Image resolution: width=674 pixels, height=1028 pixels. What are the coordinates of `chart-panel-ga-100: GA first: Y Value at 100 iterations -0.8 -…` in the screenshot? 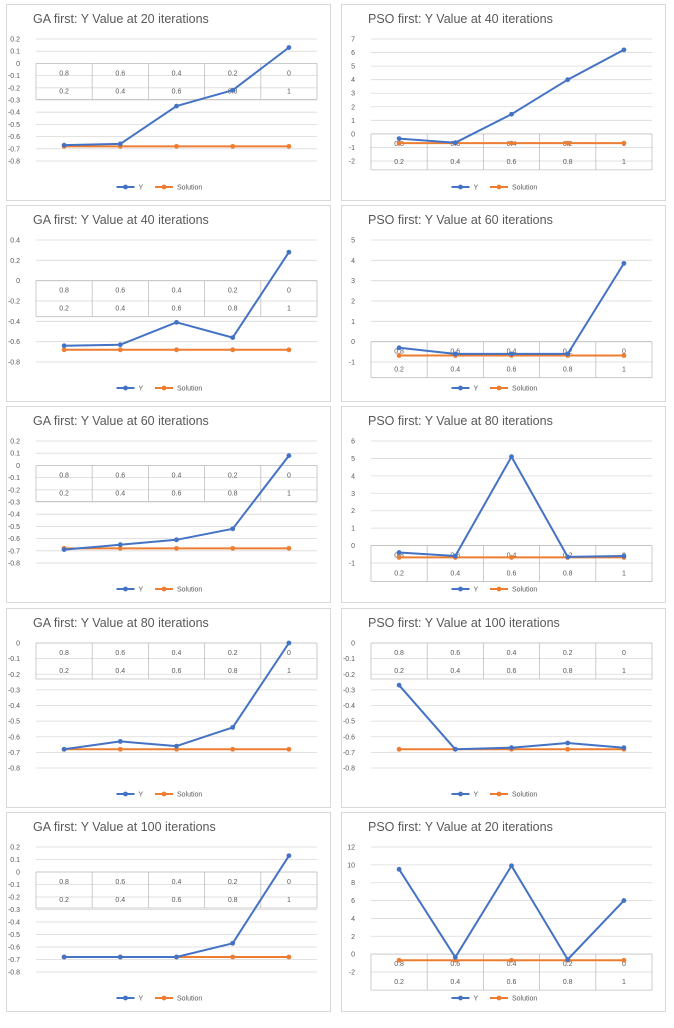 It's located at (168, 912).